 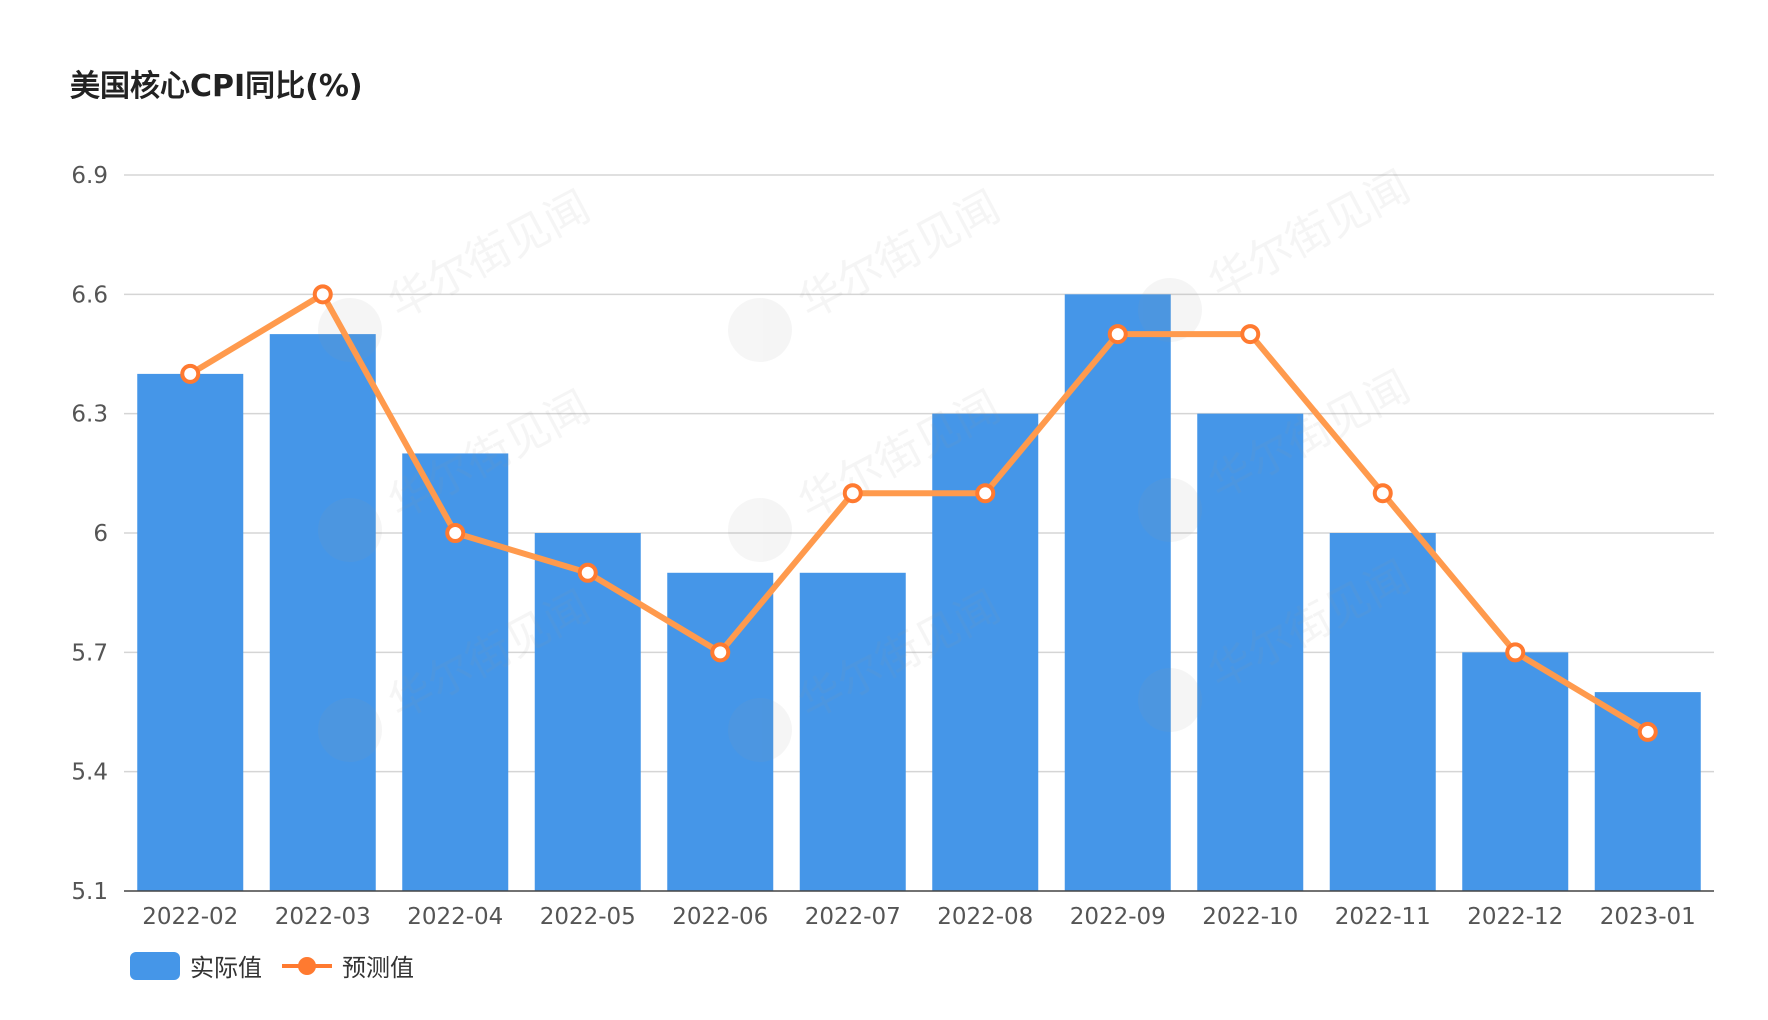 I want to click on x-tick-label: 2022-04, so click(x=455, y=917).